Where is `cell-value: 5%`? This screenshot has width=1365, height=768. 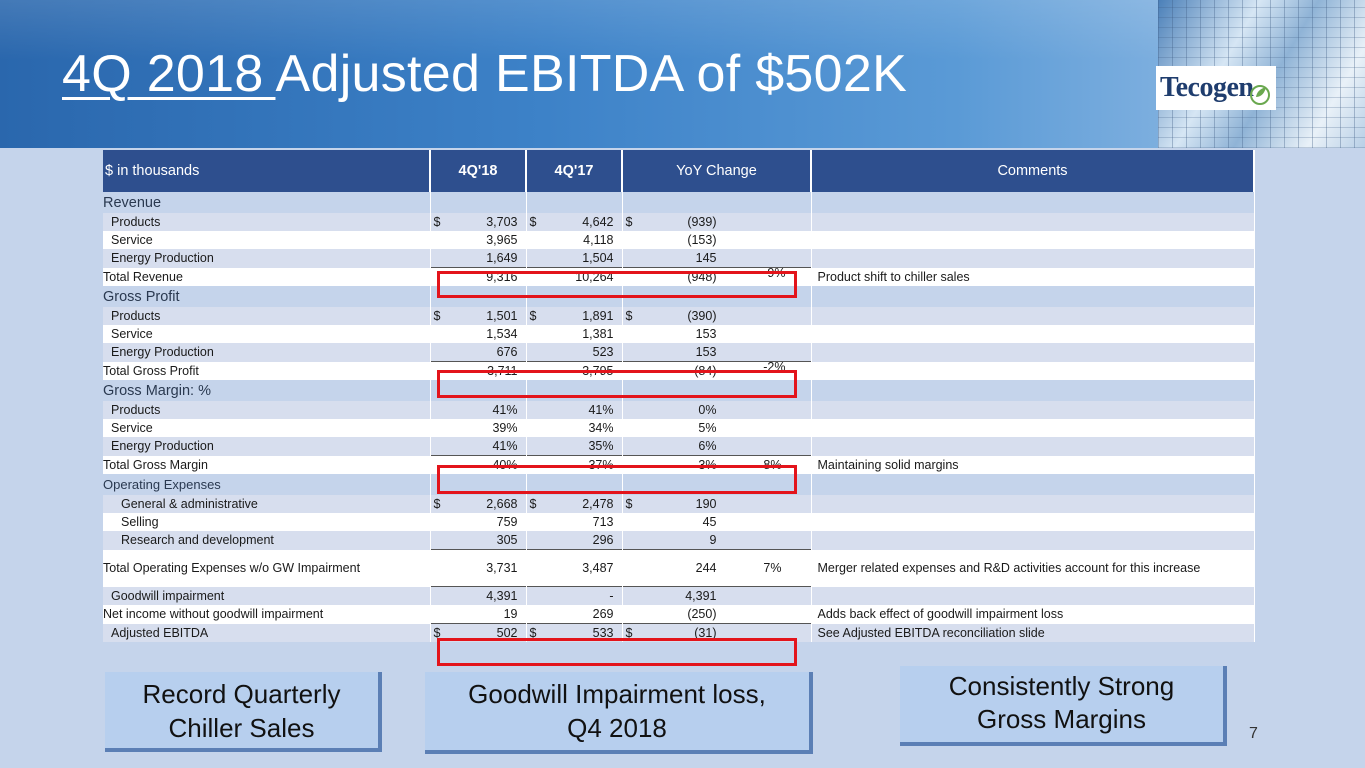
cell-value: 5% is located at coordinates (717, 428).